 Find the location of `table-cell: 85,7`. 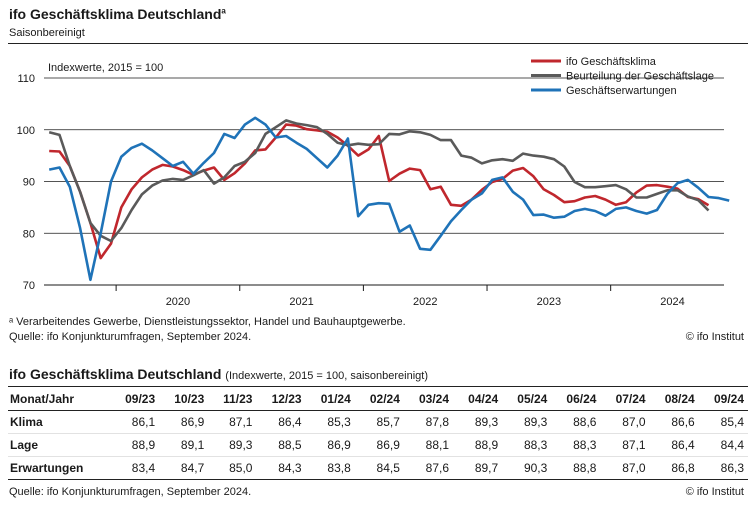

table-cell: 85,7 is located at coordinates (379, 422).